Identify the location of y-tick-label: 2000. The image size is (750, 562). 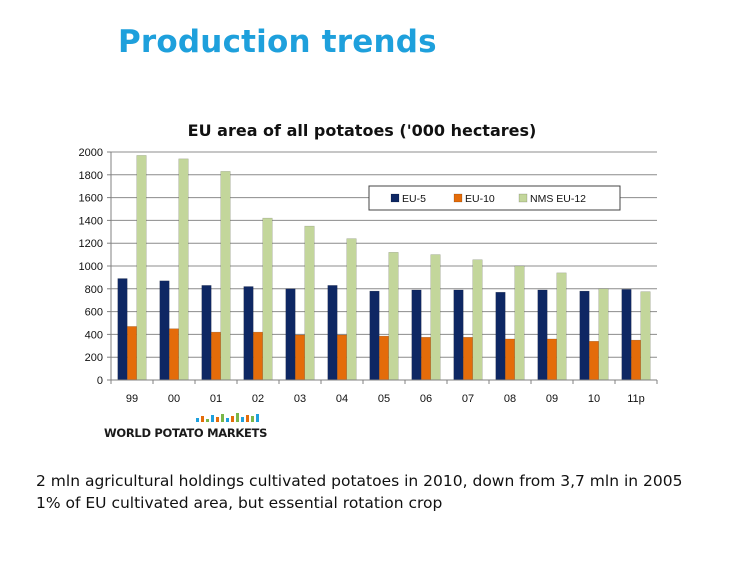
(91, 153).